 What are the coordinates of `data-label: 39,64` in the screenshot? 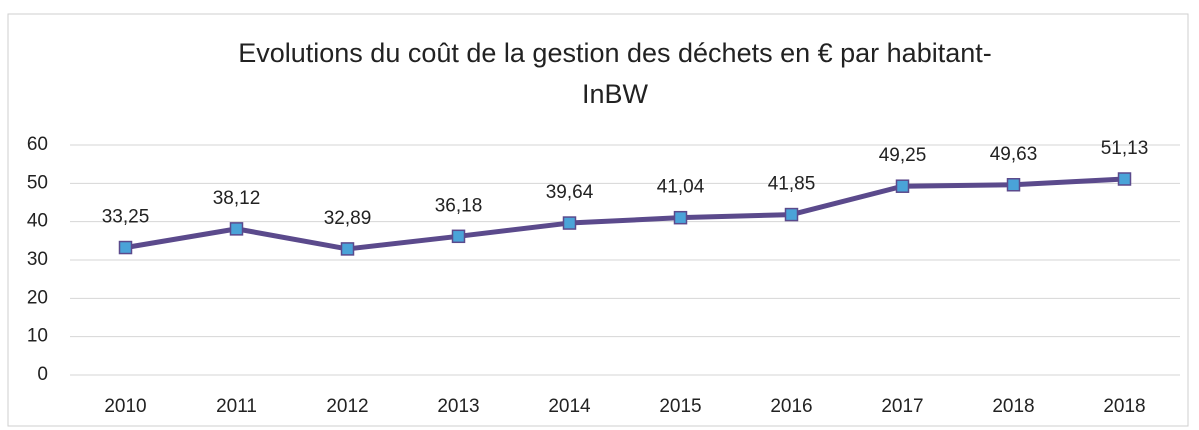 It's located at (570, 192).